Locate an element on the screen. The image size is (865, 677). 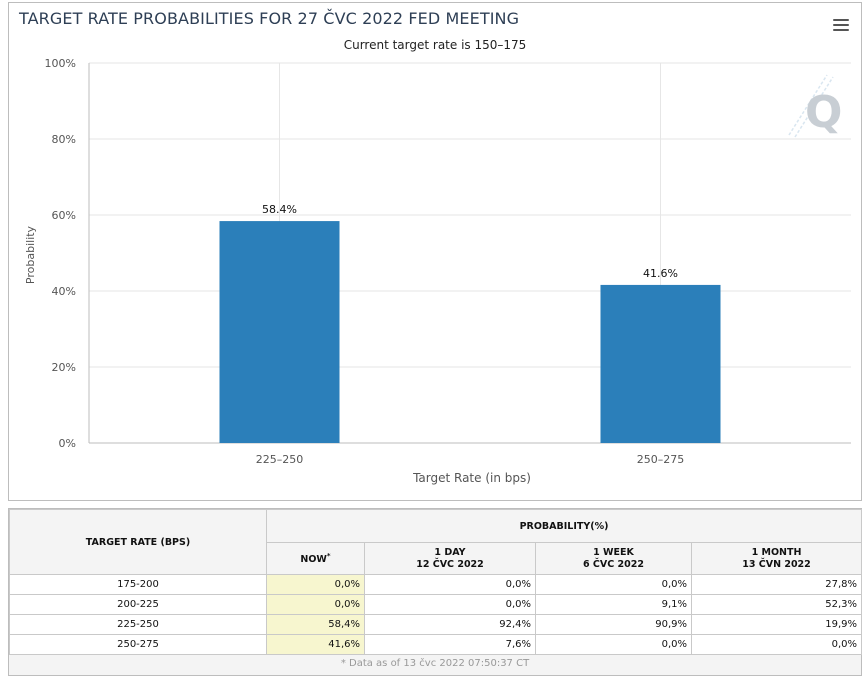
cell-now: 41,6% is located at coordinates (315, 644).